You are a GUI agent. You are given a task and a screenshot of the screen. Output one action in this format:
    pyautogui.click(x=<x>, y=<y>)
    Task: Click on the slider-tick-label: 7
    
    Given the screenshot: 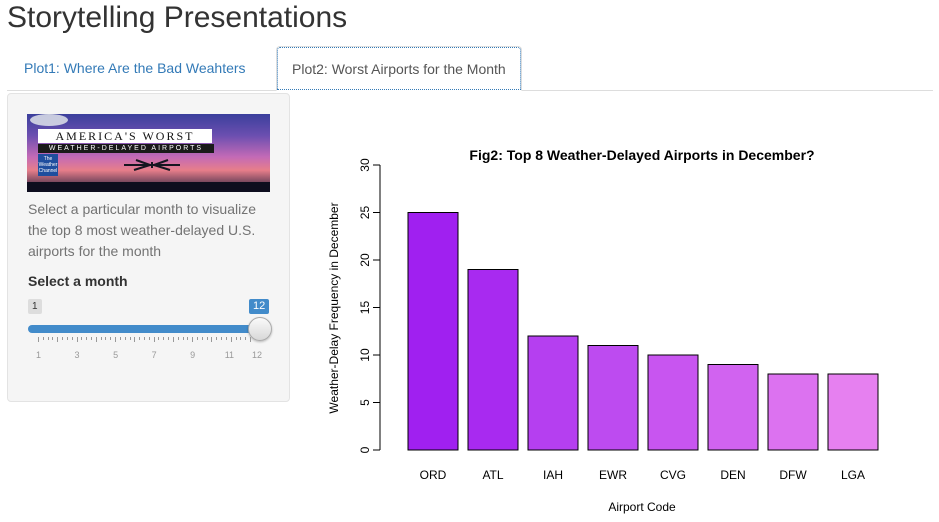 What is the action you would take?
    pyautogui.click(x=154, y=355)
    